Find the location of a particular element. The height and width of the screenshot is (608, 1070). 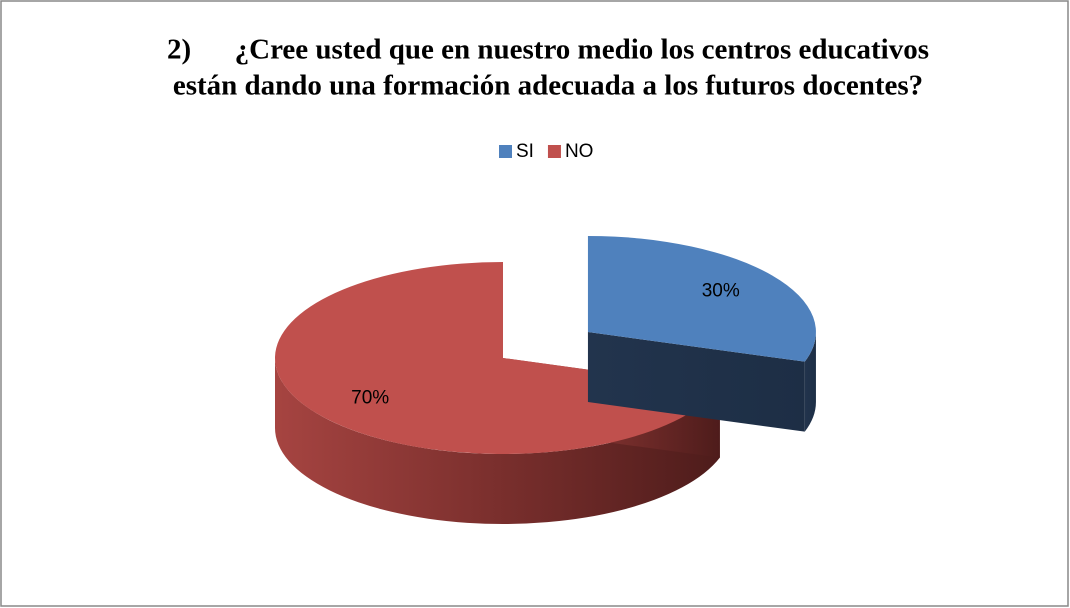

legend-label: NO is located at coordinates (579, 151).